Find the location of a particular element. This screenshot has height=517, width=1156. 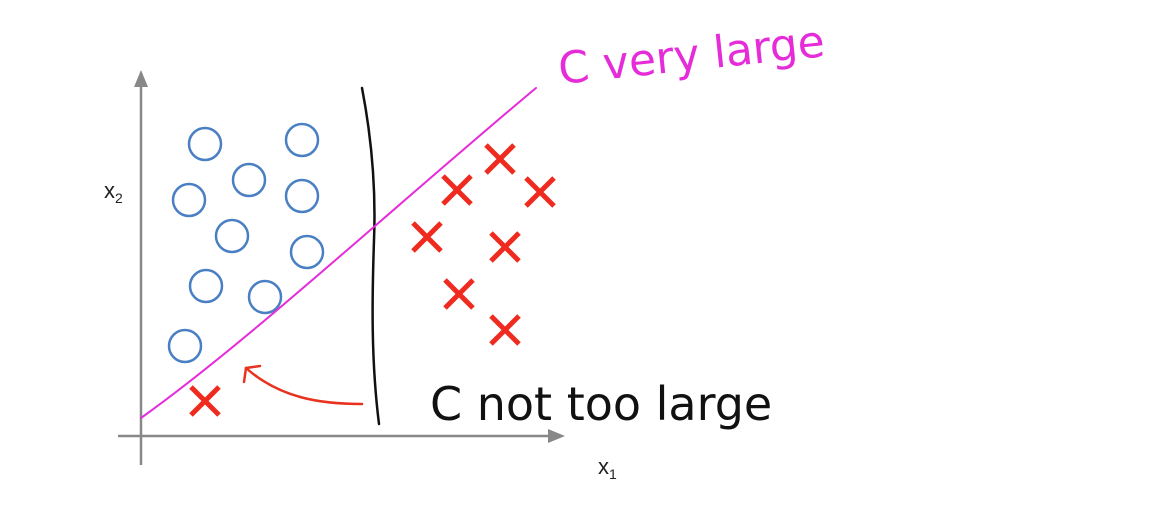

x-axis-label: x1 is located at coordinates (607, 468).